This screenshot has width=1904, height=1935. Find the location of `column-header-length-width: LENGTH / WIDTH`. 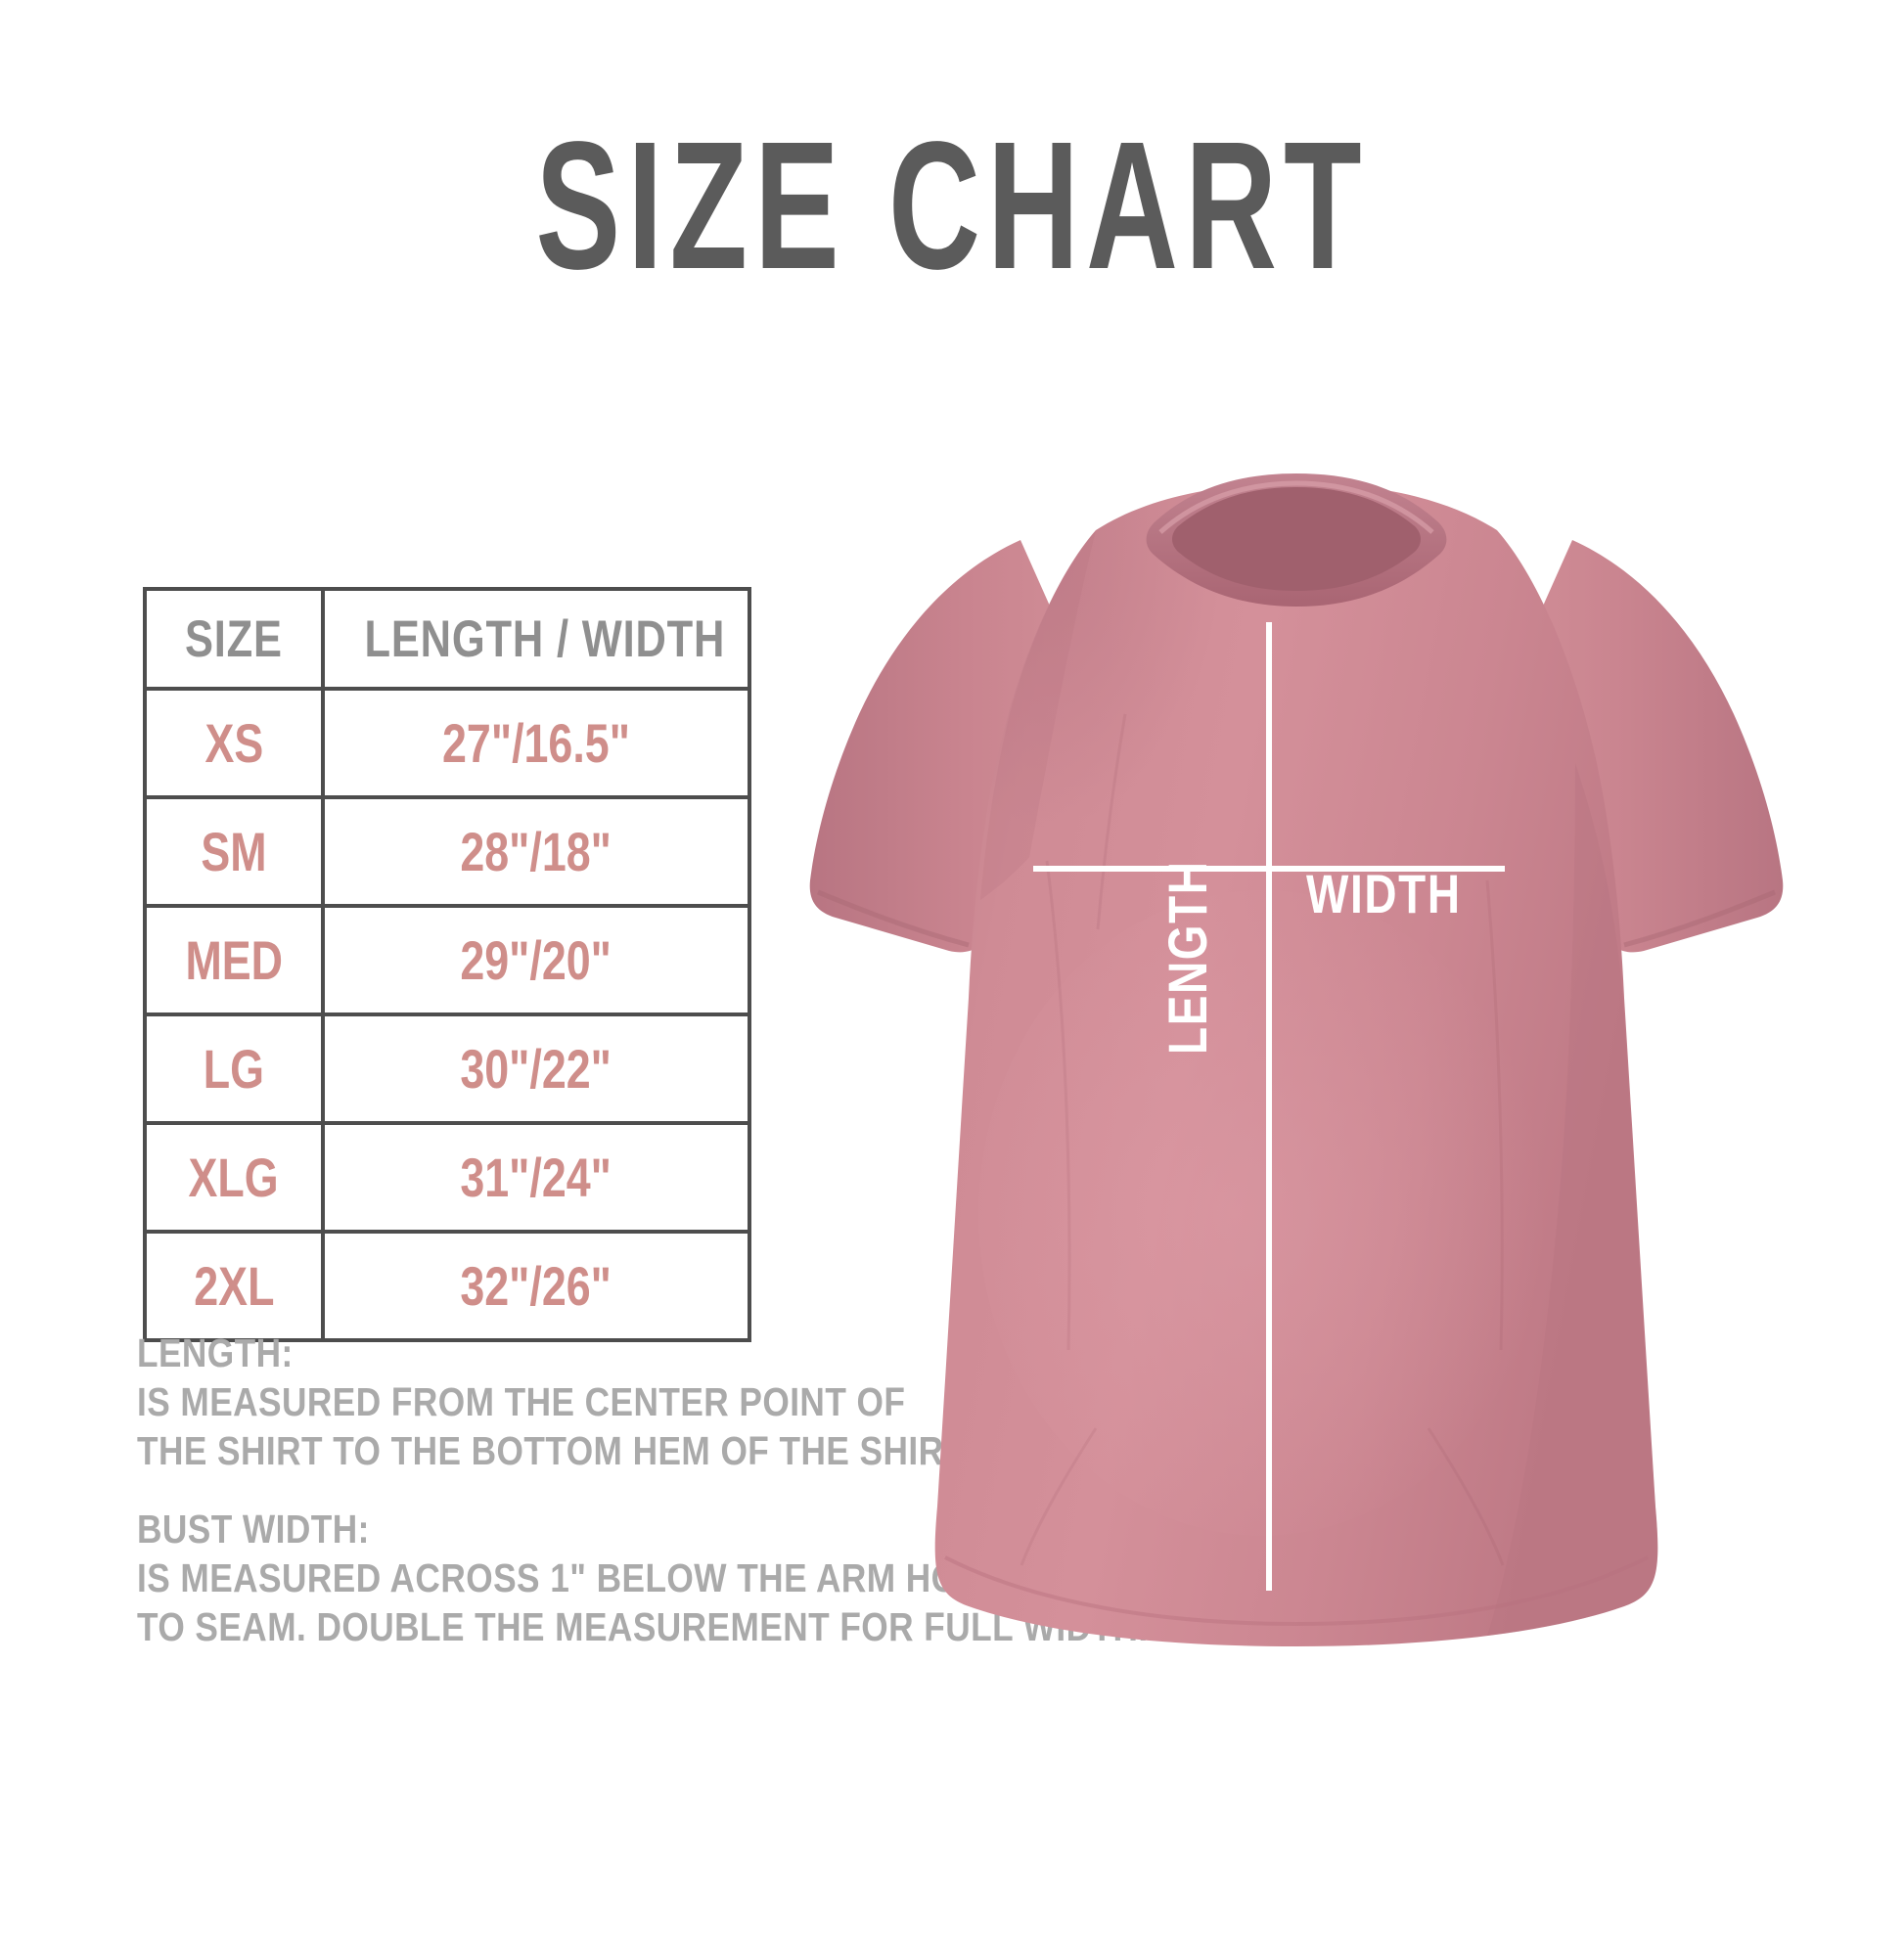

column-header-length-width: LENGTH / WIDTH is located at coordinates (536, 639).